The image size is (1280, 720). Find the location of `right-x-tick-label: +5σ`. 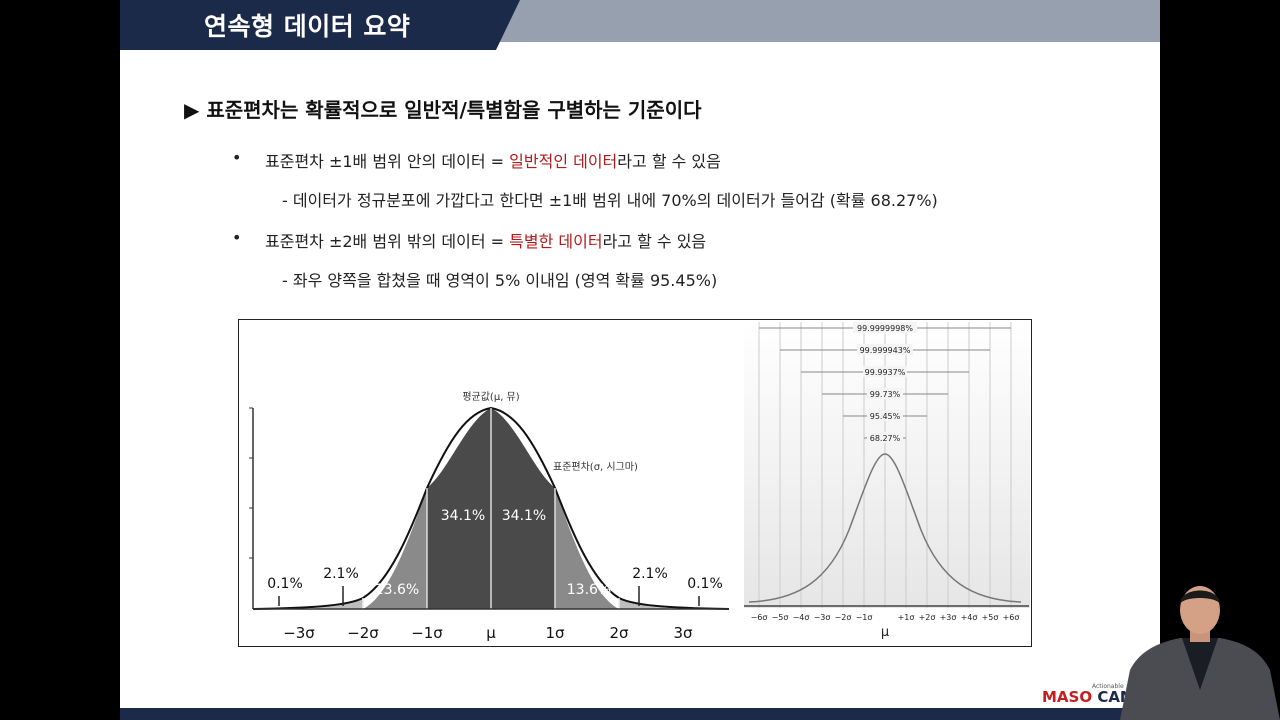

right-x-tick-label: +5σ is located at coordinates (990, 617).